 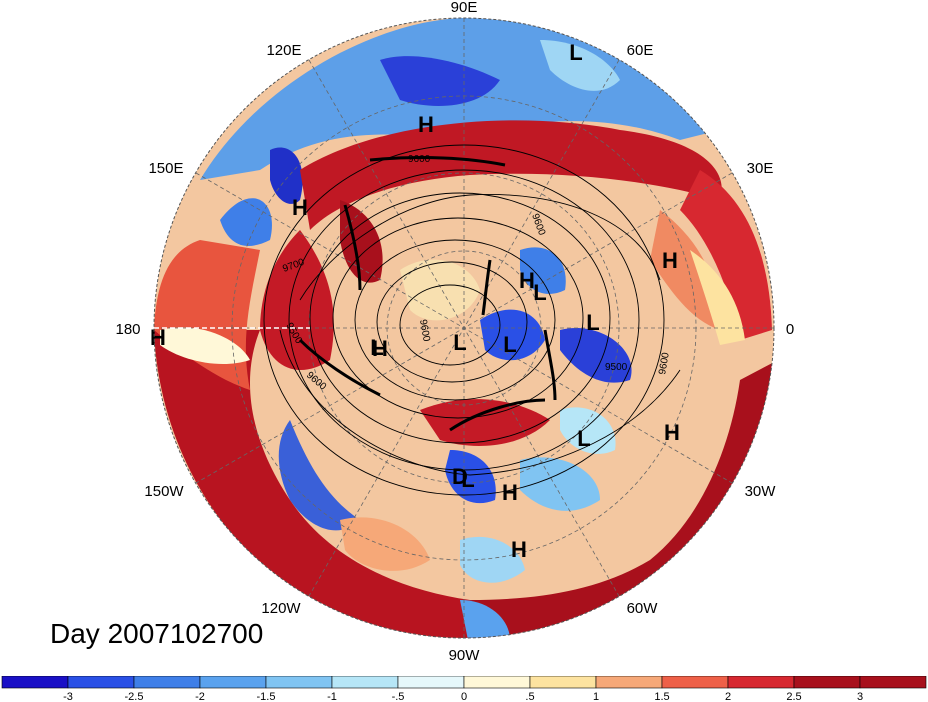 What do you see at coordinates (860, 696) in the screenshot?
I see `colorbar-tick-label: 3` at bounding box center [860, 696].